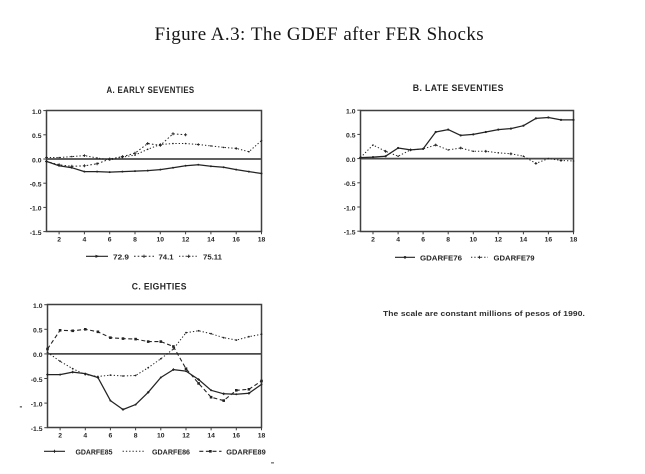  What do you see at coordinates (245, 451) in the screenshot?
I see `svg-text: GDARFE89` at bounding box center [245, 451].